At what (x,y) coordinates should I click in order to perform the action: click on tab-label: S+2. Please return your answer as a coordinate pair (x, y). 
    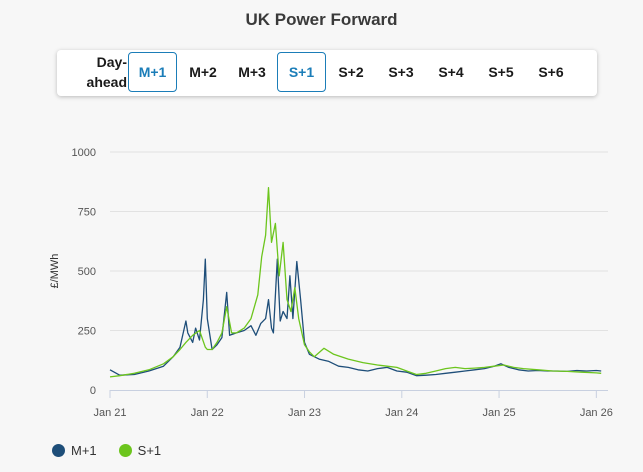
    Looking at the image, I should click on (351, 72).